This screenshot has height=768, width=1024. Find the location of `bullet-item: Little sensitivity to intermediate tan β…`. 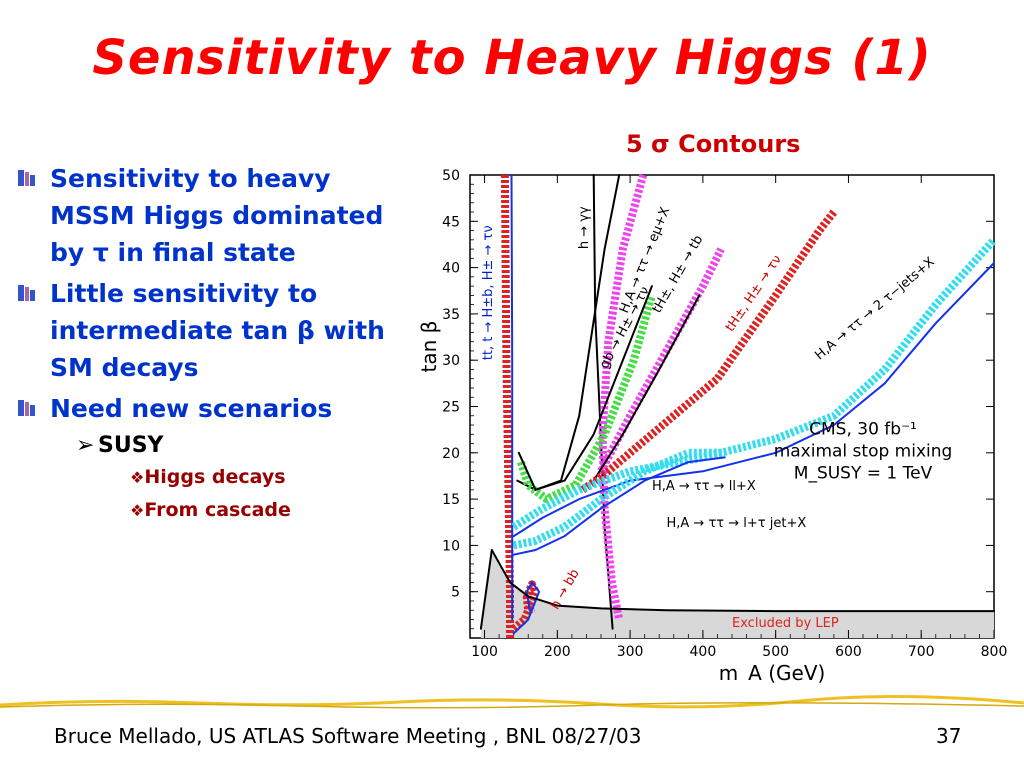

bullet-item: Little sensitivity to intermediate tan β… is located at coordinates (214, 330).